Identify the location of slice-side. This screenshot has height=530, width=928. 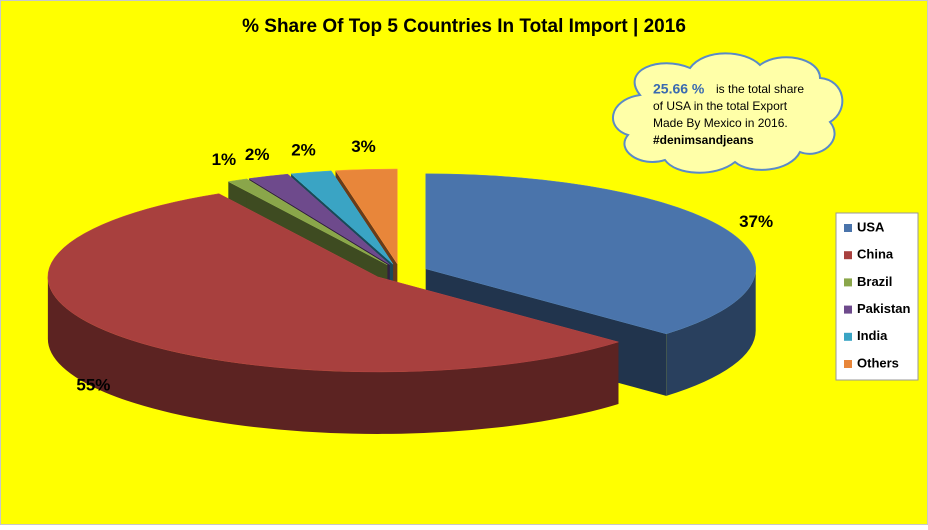
(711, 332).